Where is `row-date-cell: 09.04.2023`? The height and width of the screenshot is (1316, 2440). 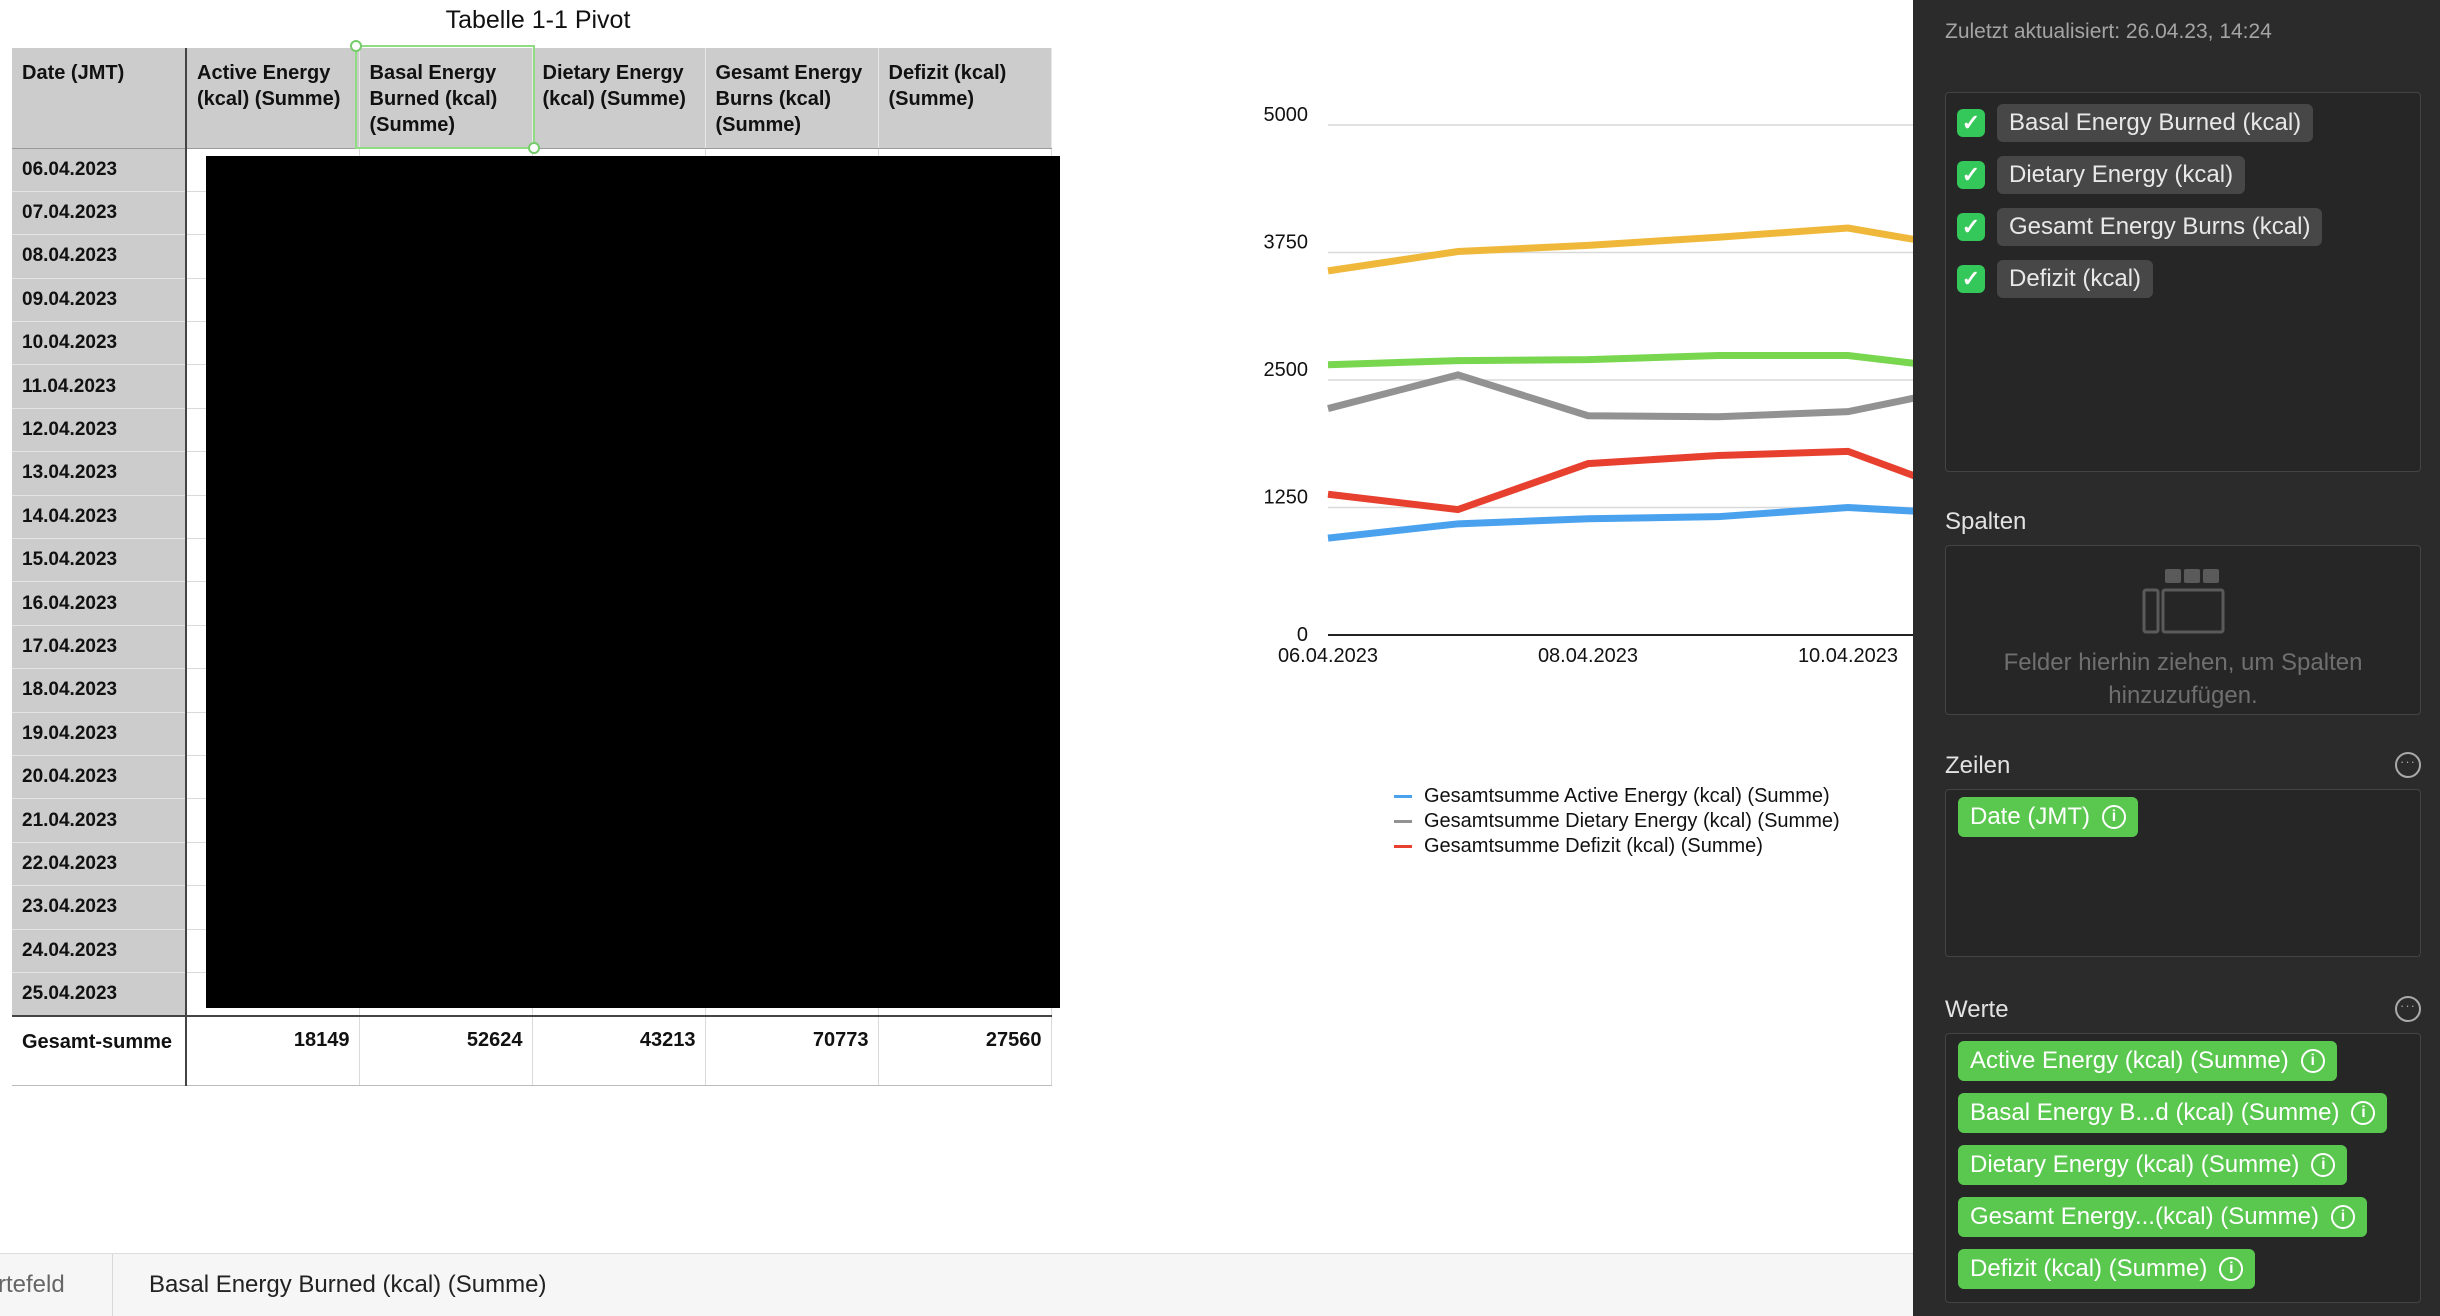 row-date-cell: 09.04.2023 is located at coordinates (99, 300).